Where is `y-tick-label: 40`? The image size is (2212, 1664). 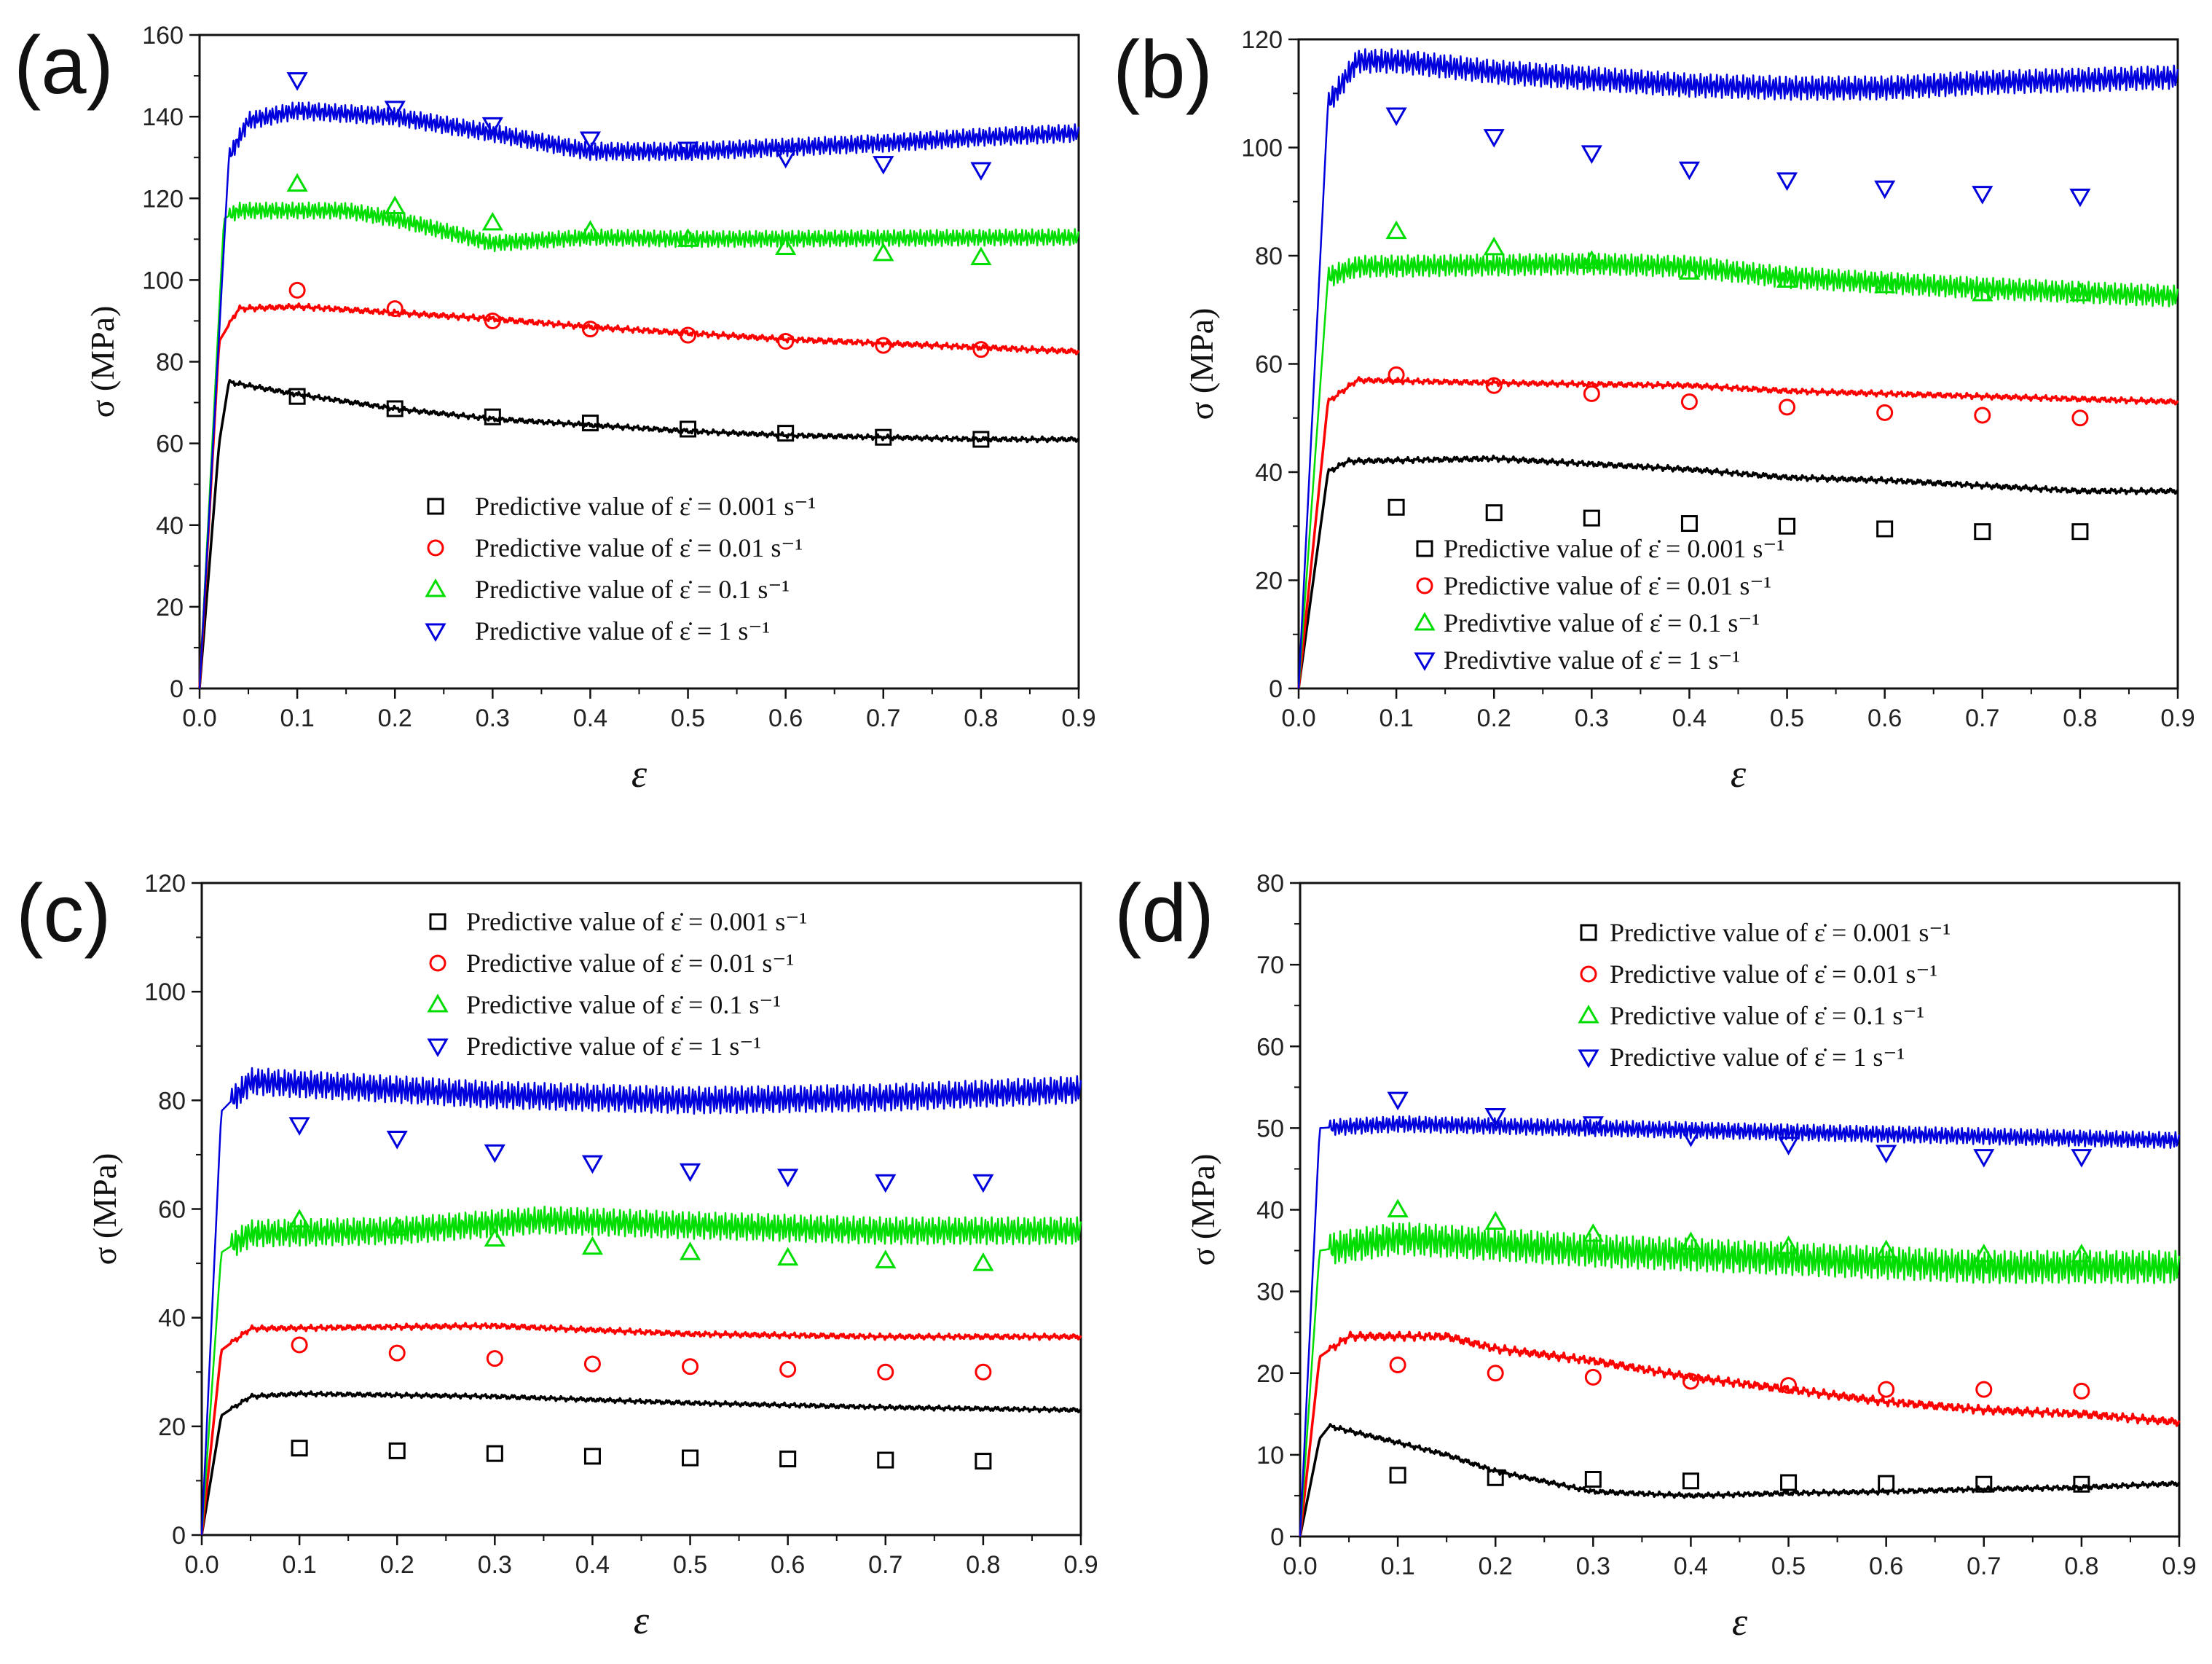
y-tick-label: 40 is located at coordinates (1269, 473).